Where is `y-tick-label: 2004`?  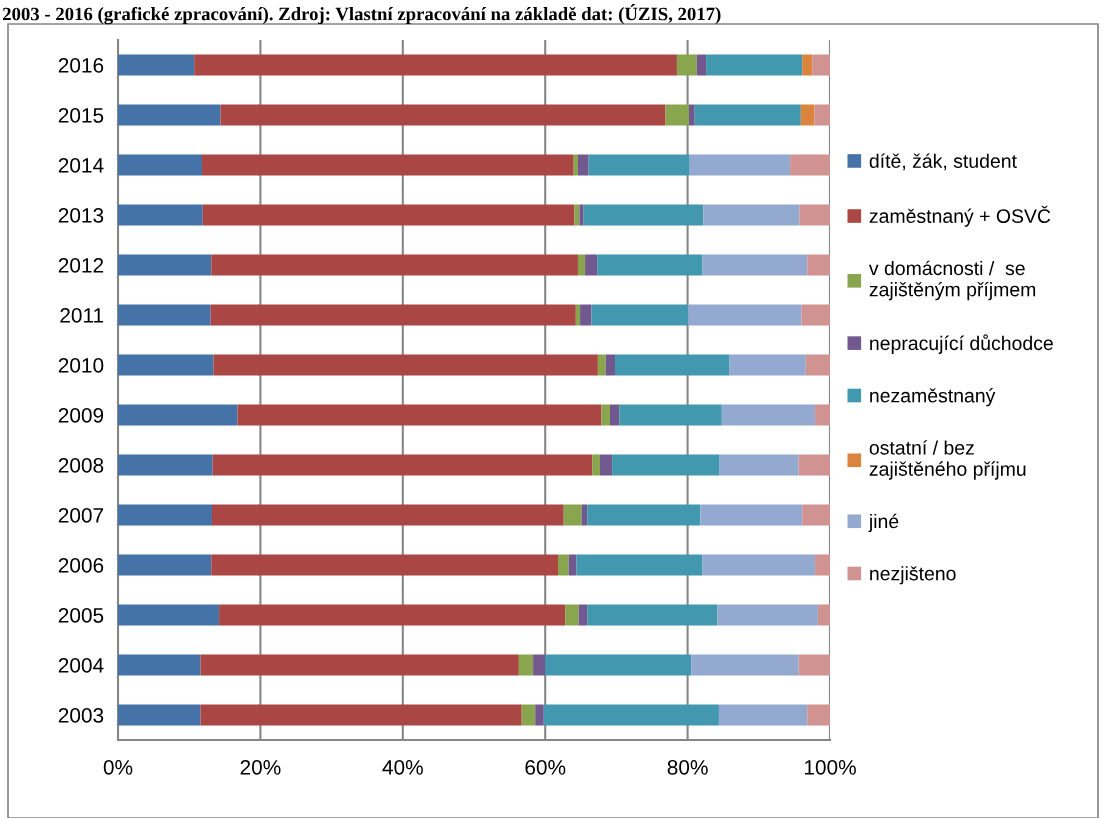
y-tick-label: 2004 is located at coordinates (81, 665).